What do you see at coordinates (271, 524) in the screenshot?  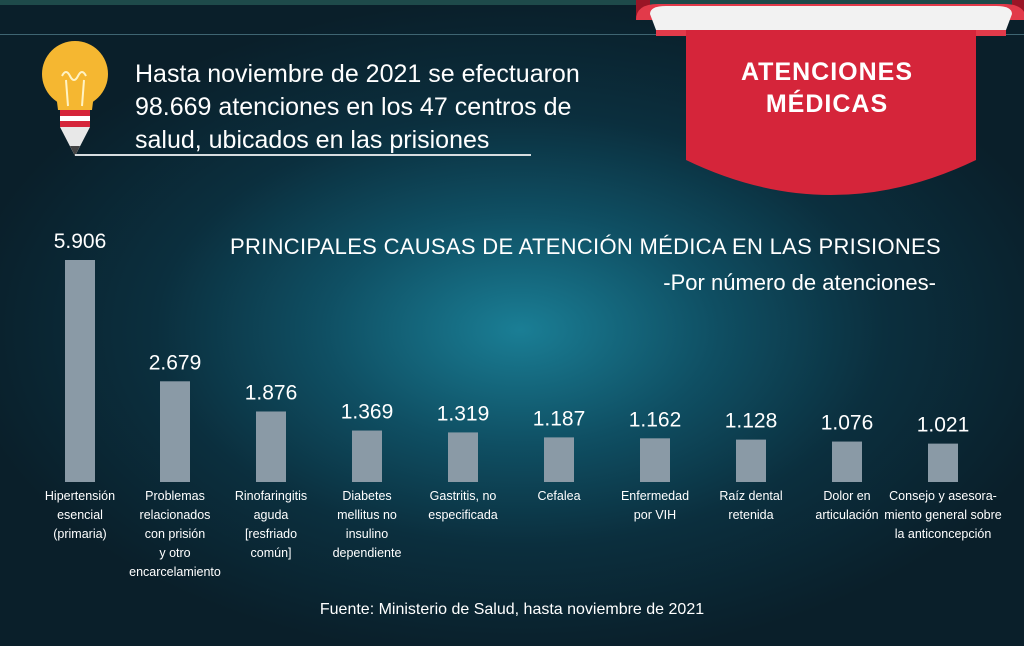 I see `category-label-2: Rinofaringitis aguda [resfriado común]` at bounding box center [271, 524].